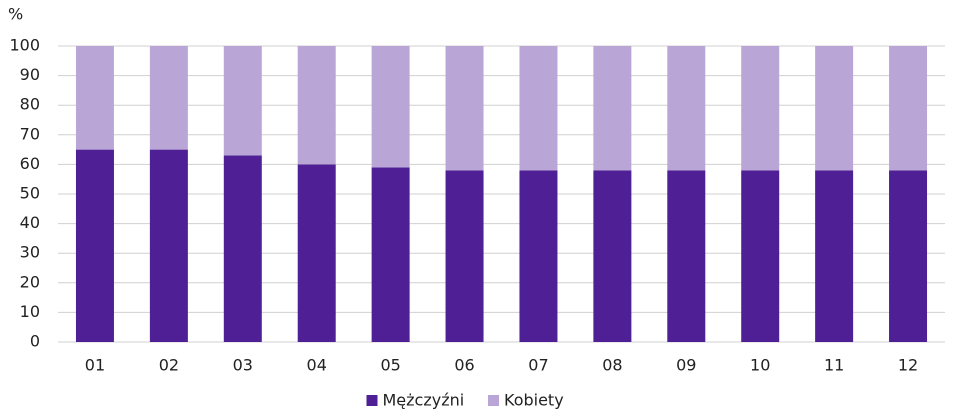 The width and height of the screenshot is (957, 416). What do you see at coordinates (538, 365) in the screenshot?
I see `x-tick-label: 07` at bounding box center [538, 365].